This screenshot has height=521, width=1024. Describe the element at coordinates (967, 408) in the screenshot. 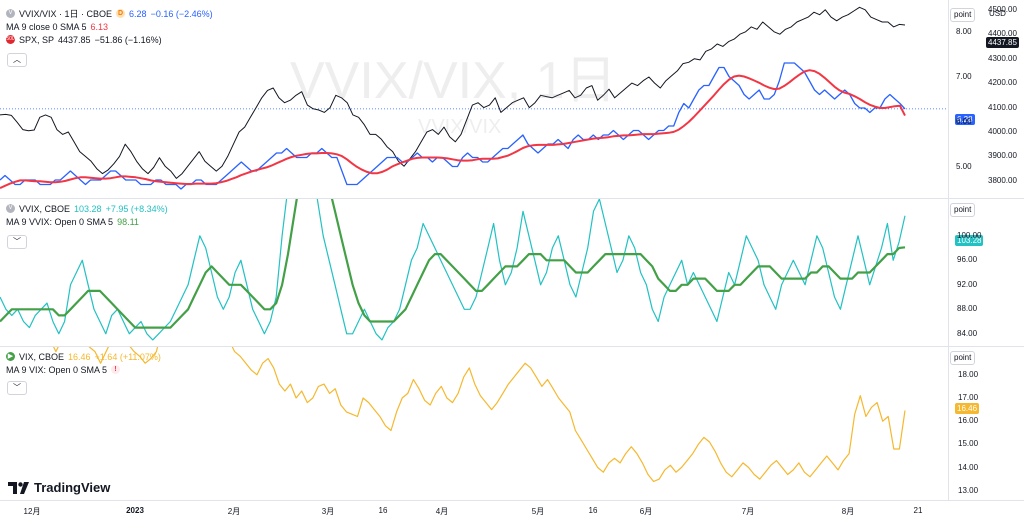

I see `vix-price-tag: 16.46` at that location.